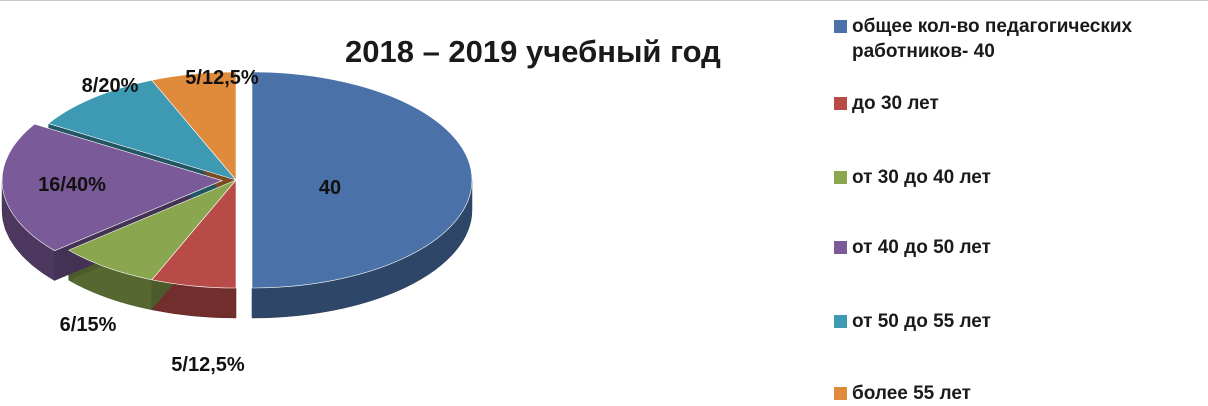 The height and width of the screenshot is (406, 1208). I want to click on slice-1-data-label: 40, so click(330, 188).